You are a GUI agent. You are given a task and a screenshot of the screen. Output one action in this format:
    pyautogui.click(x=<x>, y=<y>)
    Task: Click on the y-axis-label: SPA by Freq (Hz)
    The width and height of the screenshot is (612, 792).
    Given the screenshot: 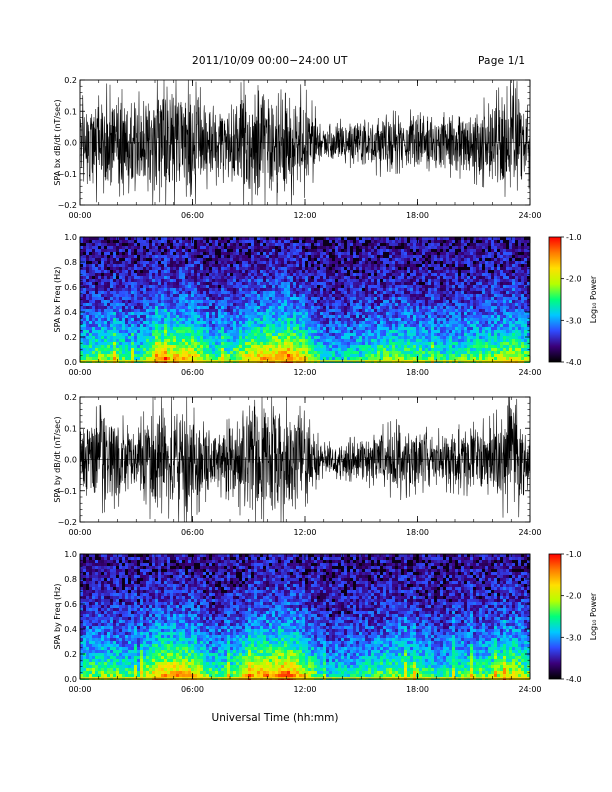 What is the action you would take?
    pyautogui.click(x=57, y=617)
    